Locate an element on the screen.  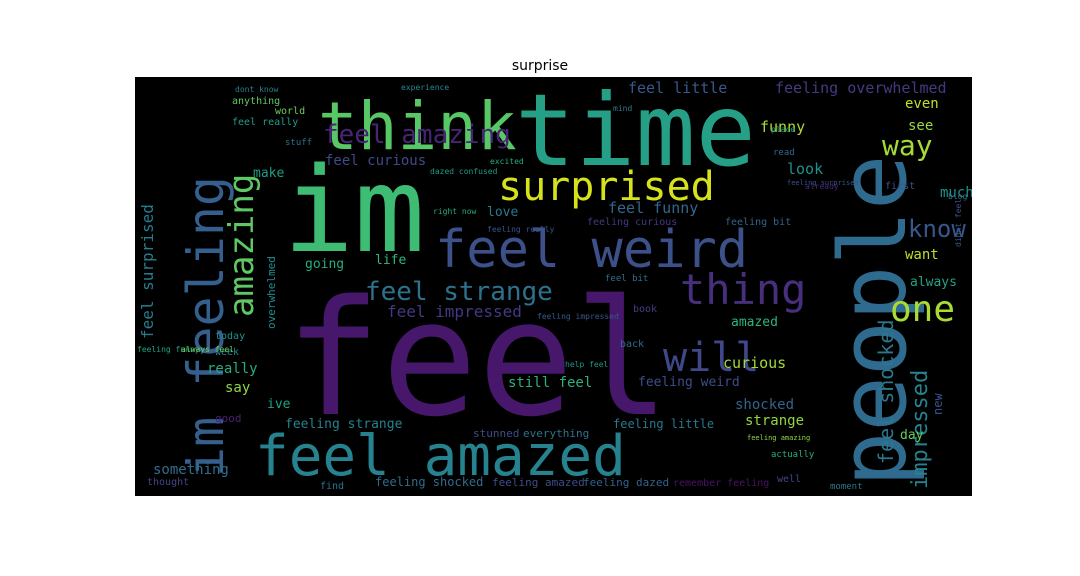
cloud-word: amazing is located at coordinates (242, 245).